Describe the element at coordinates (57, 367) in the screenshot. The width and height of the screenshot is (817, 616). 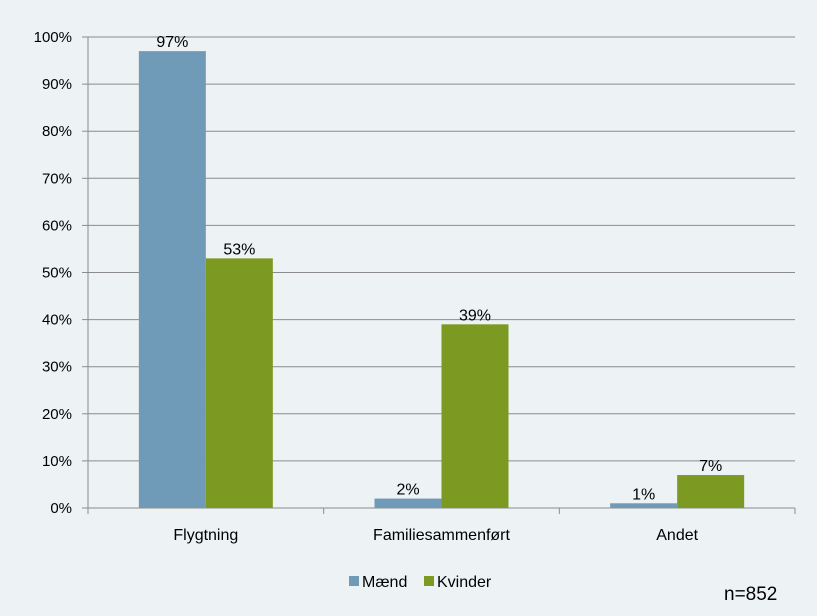
I see `y-tick-label: 30%` at that location.